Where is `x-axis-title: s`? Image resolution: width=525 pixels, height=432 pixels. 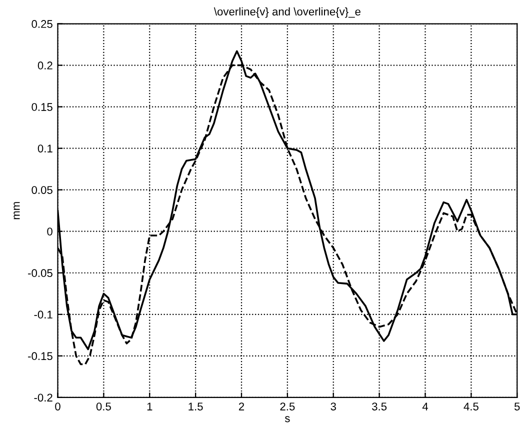
x-axis-title: s is located at coordinates (287, 419).